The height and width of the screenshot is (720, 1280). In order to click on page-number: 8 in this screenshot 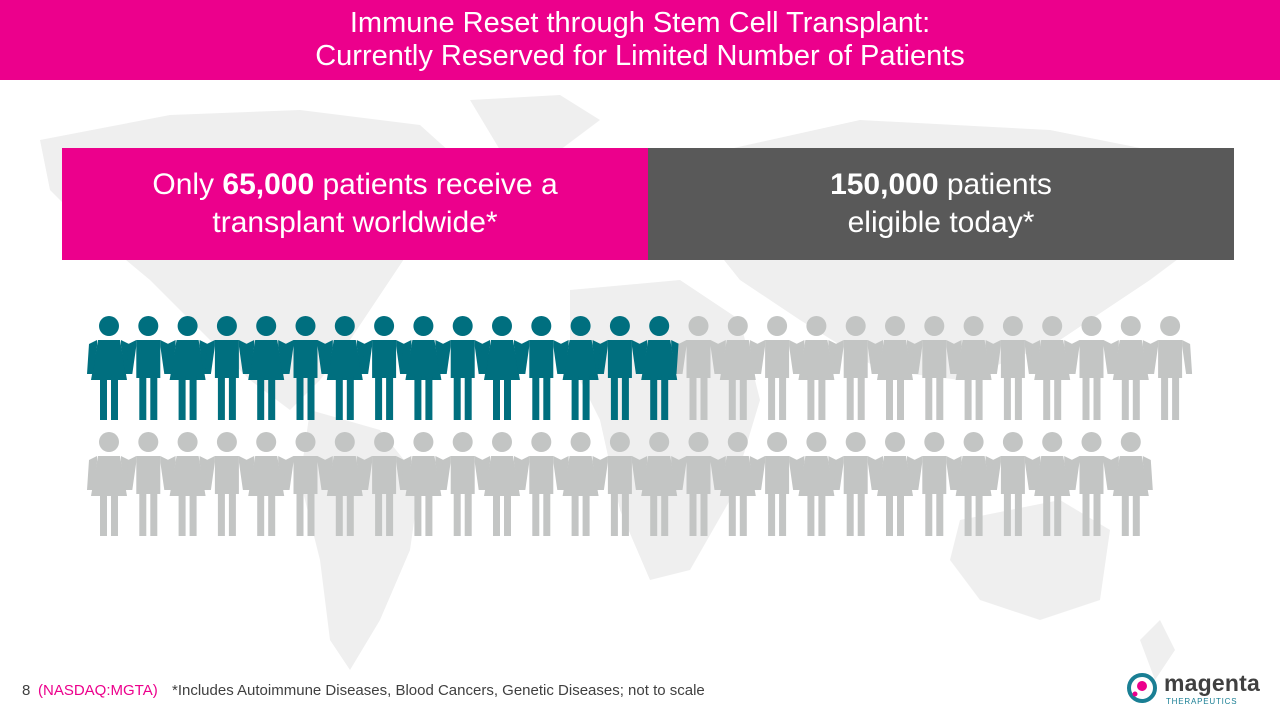, I will do `click(26, 690)`.